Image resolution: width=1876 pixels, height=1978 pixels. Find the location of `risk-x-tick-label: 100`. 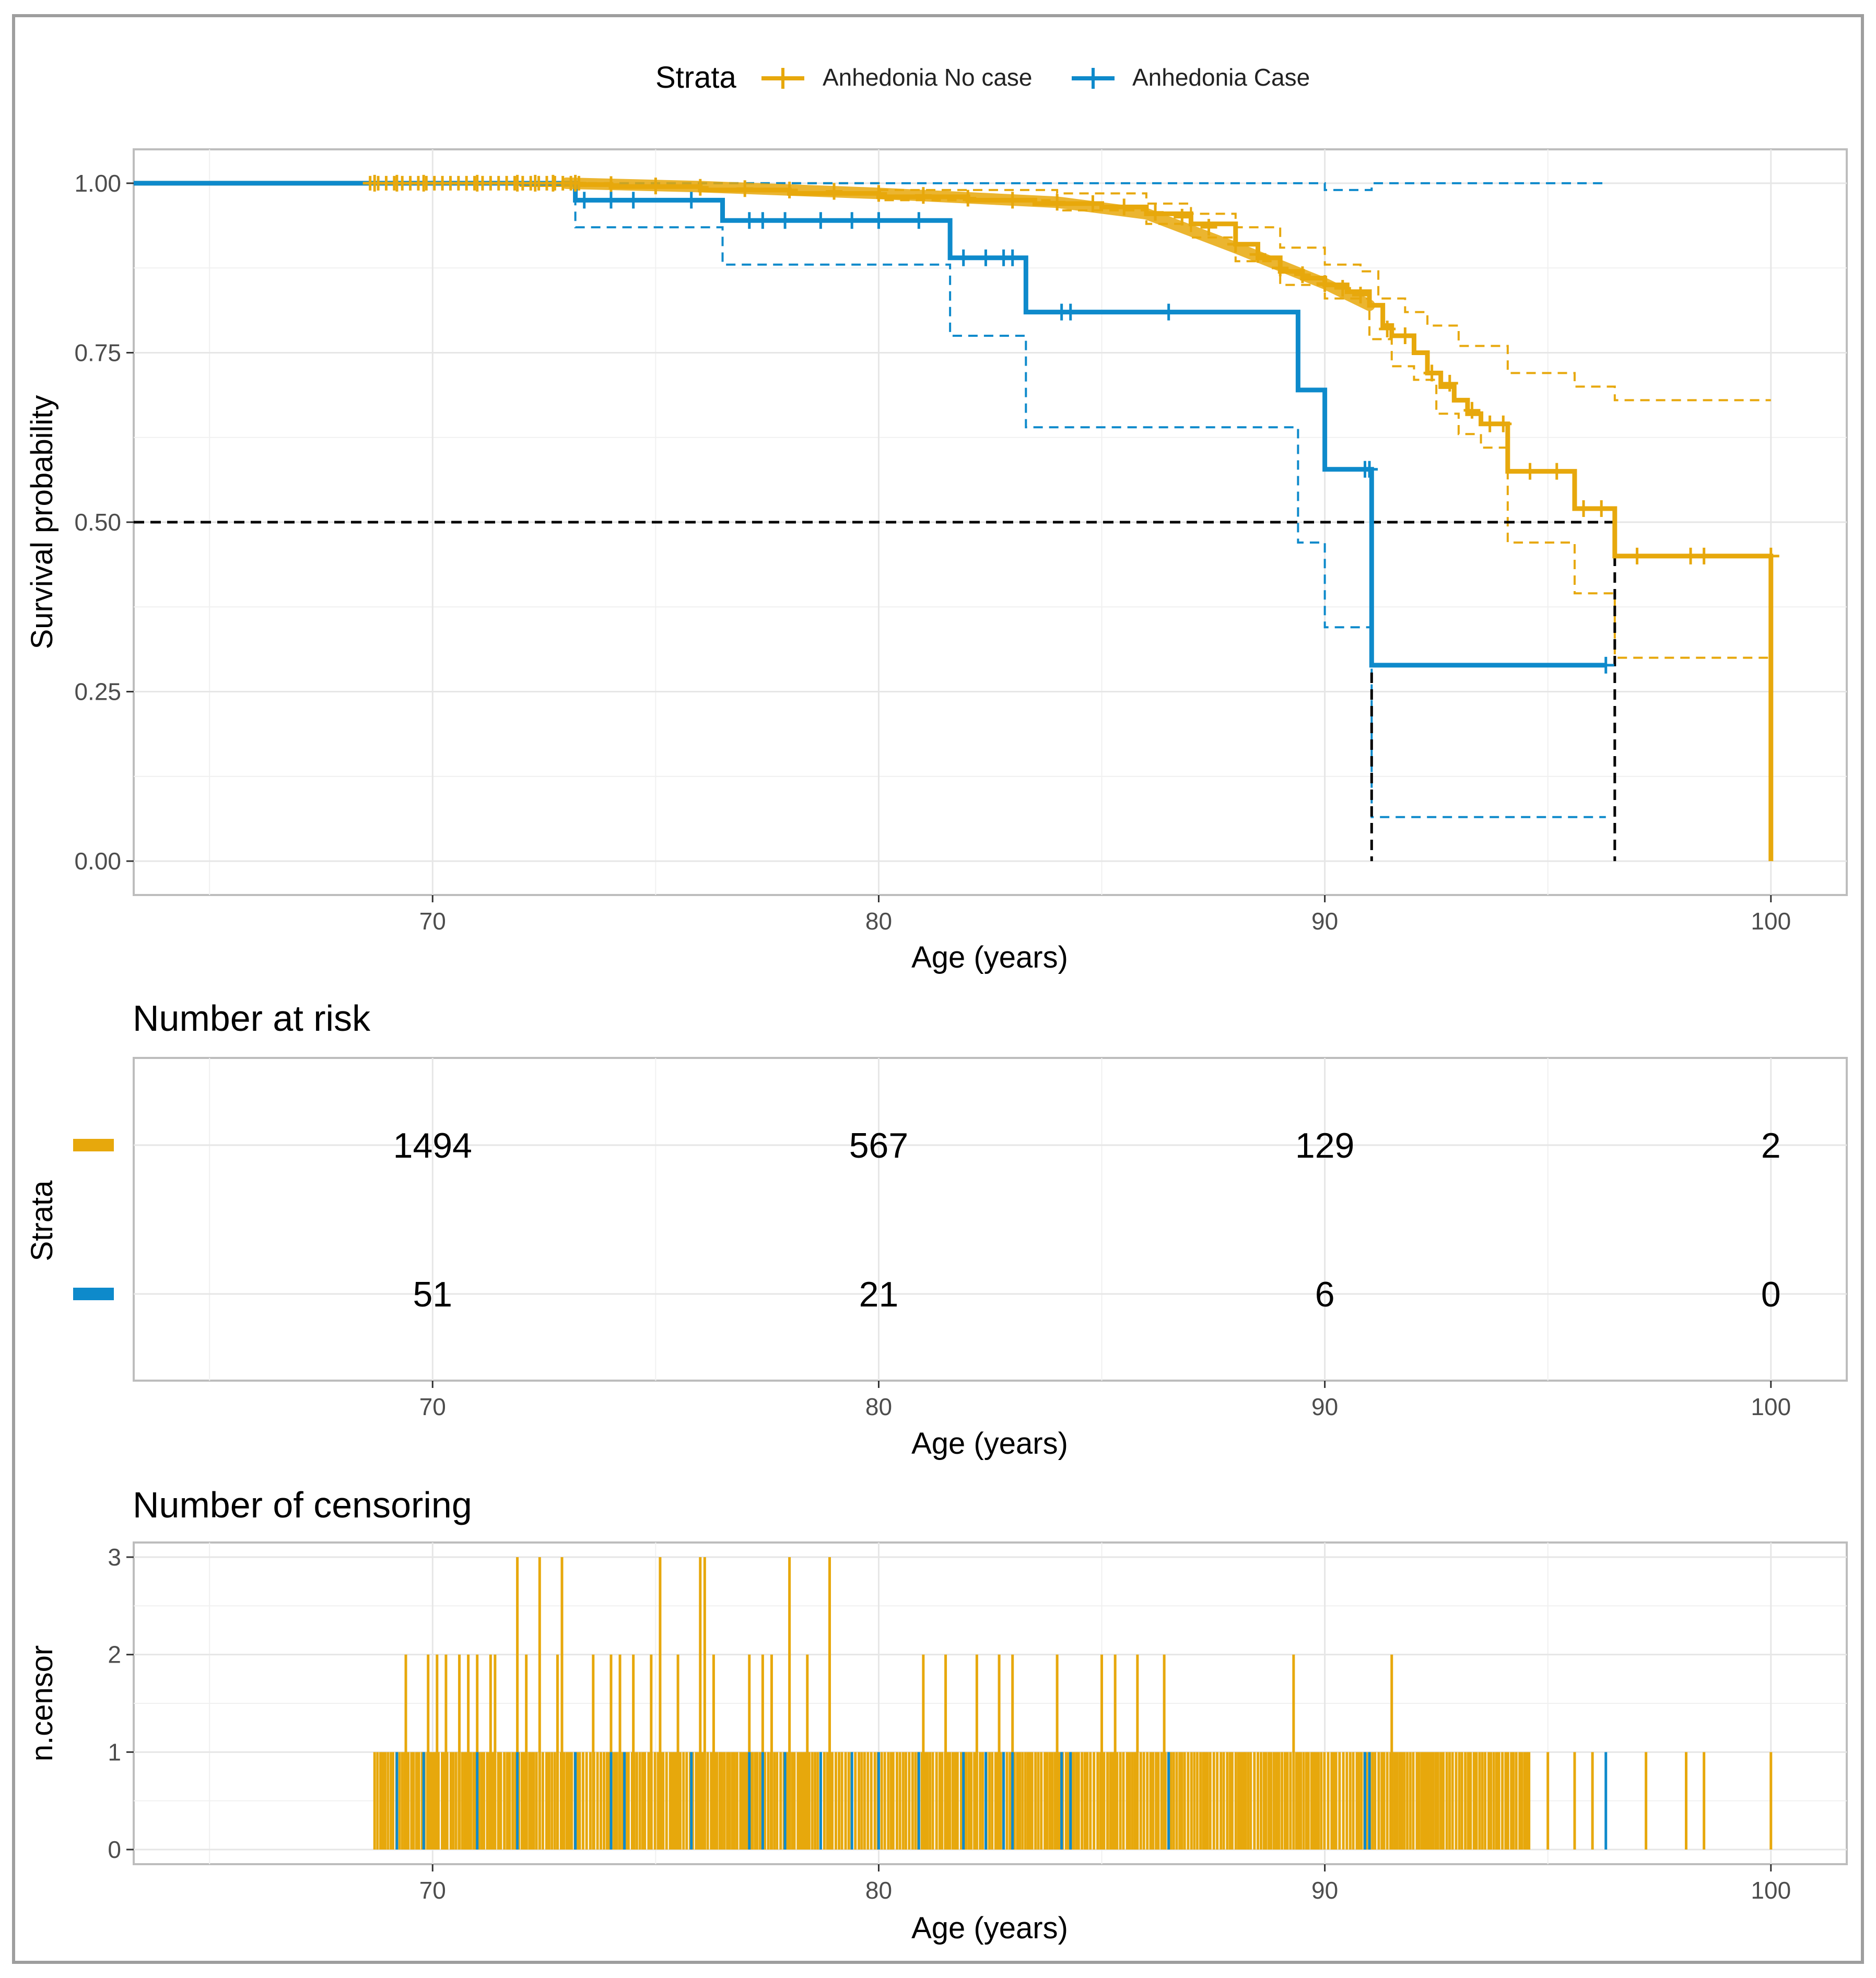

risk-x-tick-label: 100 is located at coordinates (1771, 1407).